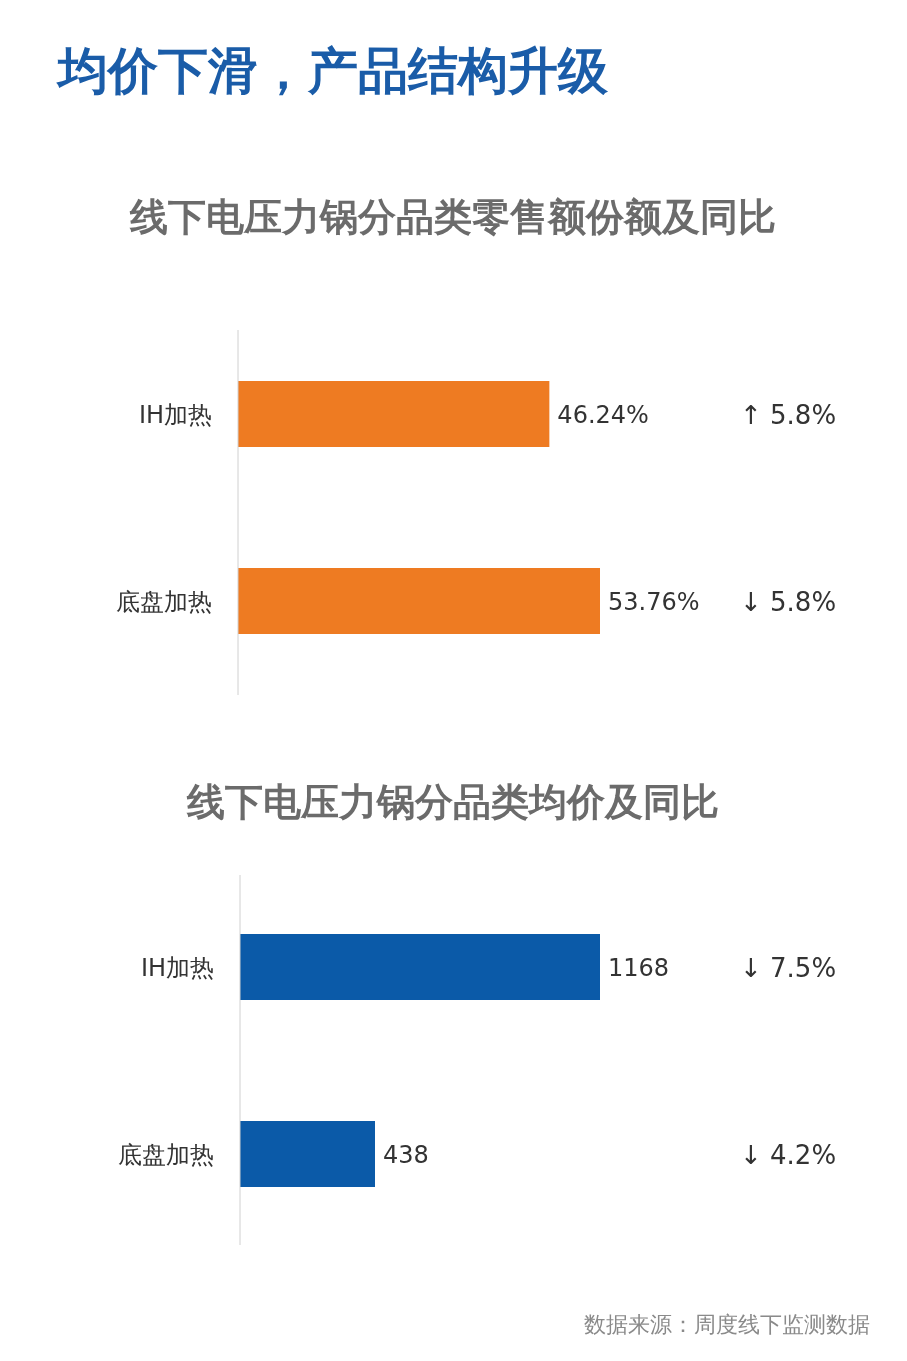 The height and width of the screenshot is (1361, 907). What do you see at coordinates (727, 1324) in the screenshot?
I see `source-note: 数据来源：周度线下监测数据` at bounding box center [727, 1324].